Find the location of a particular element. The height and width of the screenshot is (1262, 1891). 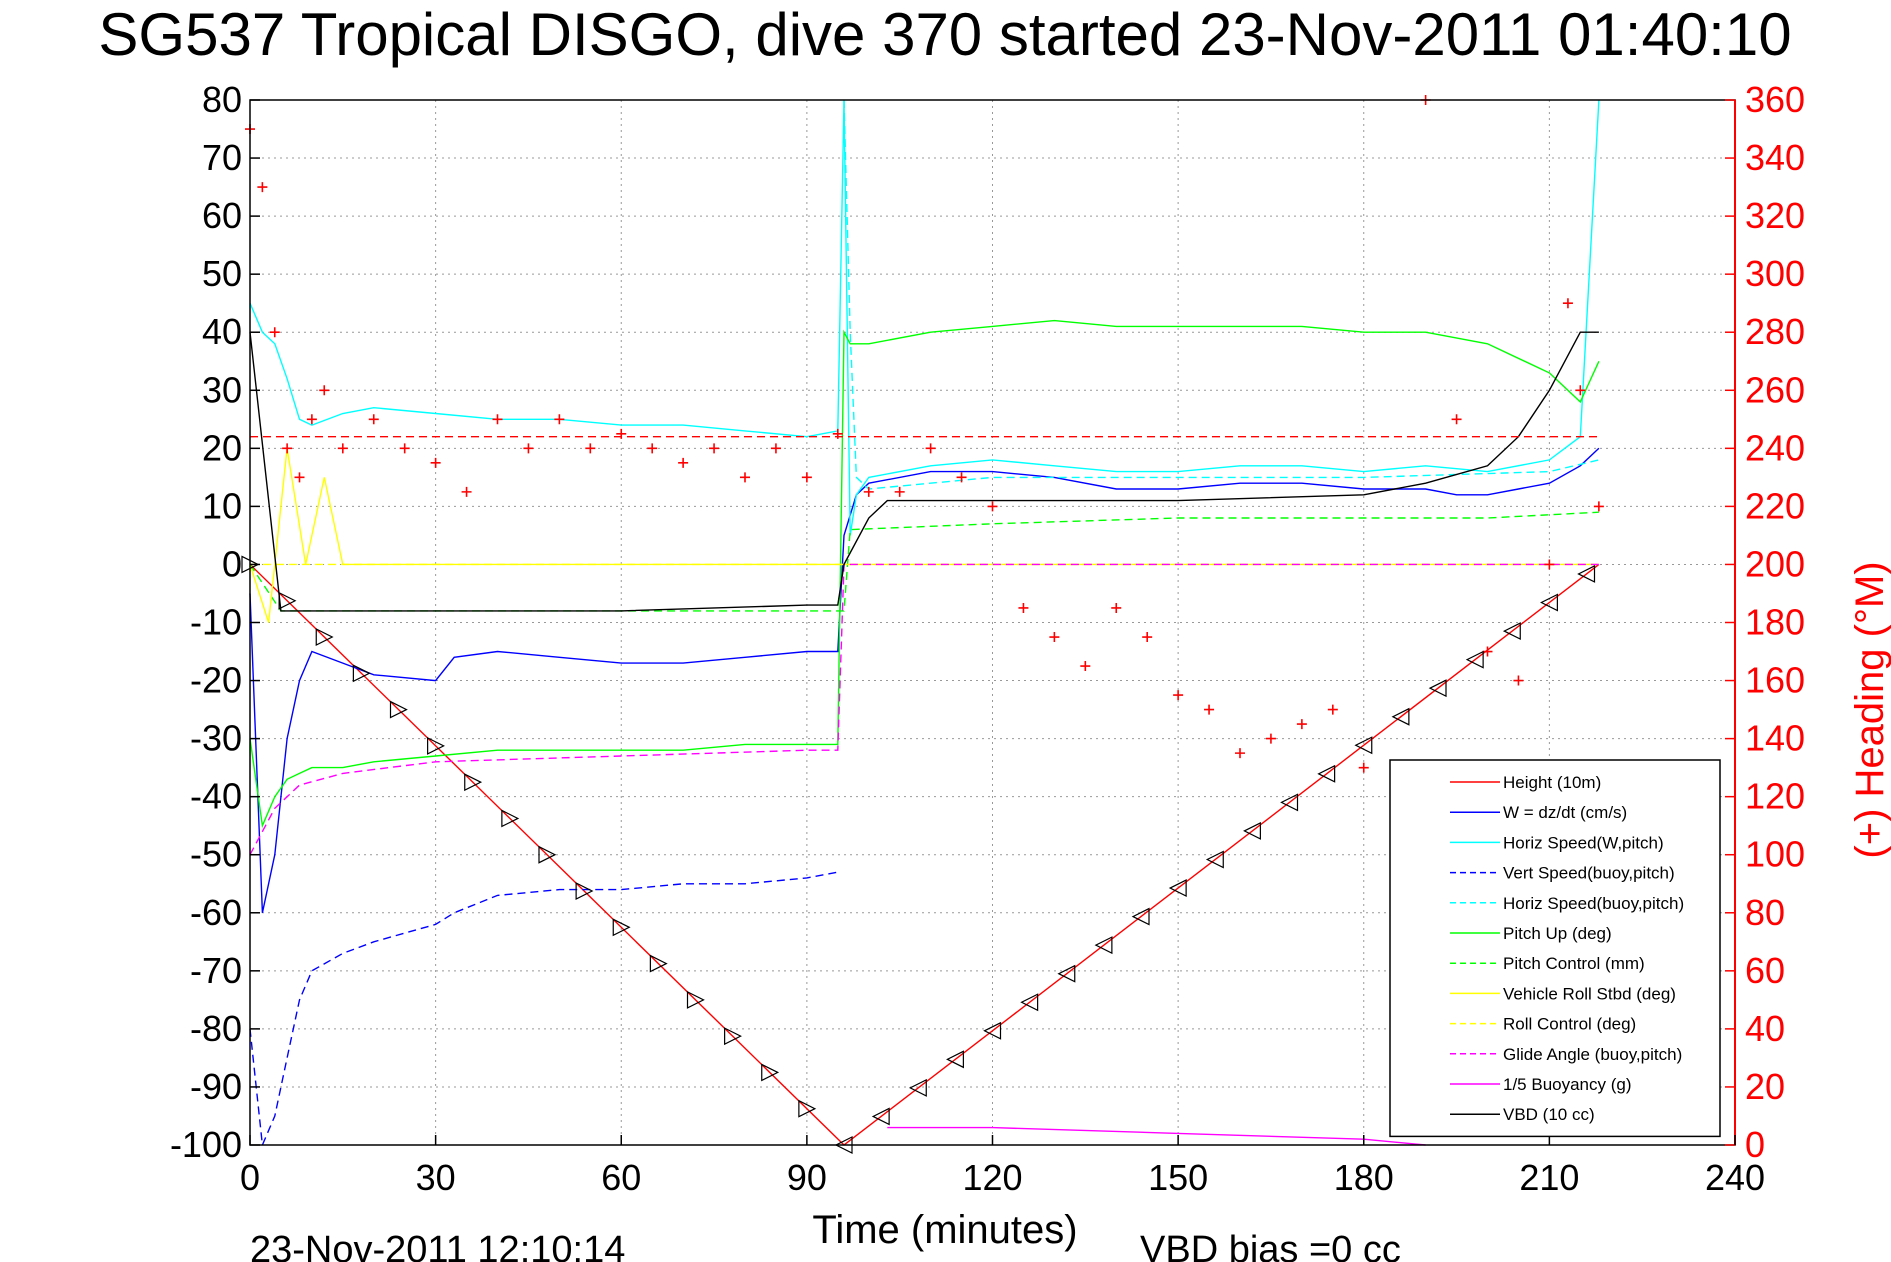

y2-tick-label: 360 is located at coordinates (1775, 99).